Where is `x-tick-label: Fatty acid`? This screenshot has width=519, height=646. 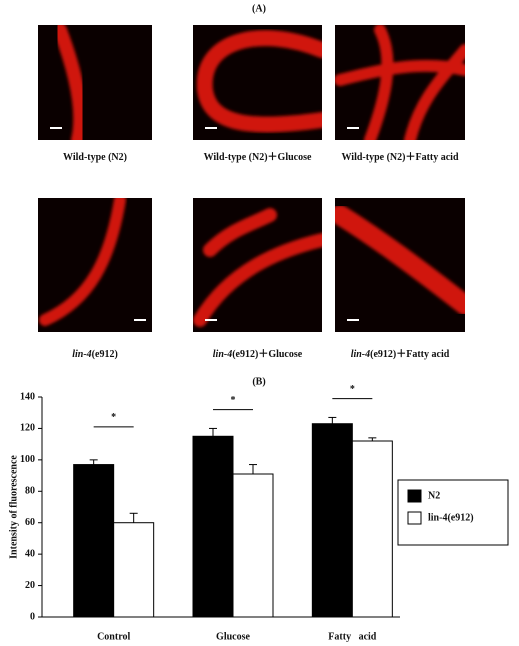
x-tick-label: Fatty acid is located at coordinates (352, 636).